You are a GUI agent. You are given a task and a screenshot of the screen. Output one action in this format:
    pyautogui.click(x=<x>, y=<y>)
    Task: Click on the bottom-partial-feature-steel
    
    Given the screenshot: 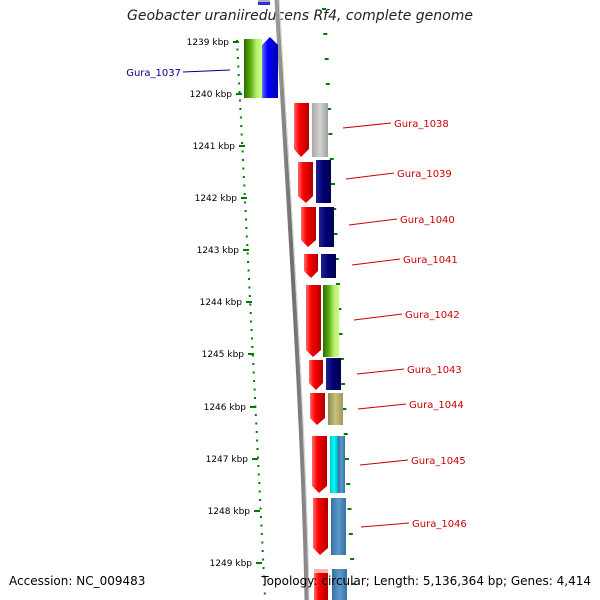 What is the action you would take?
    pyautogui.click(x=339, y=584)
    